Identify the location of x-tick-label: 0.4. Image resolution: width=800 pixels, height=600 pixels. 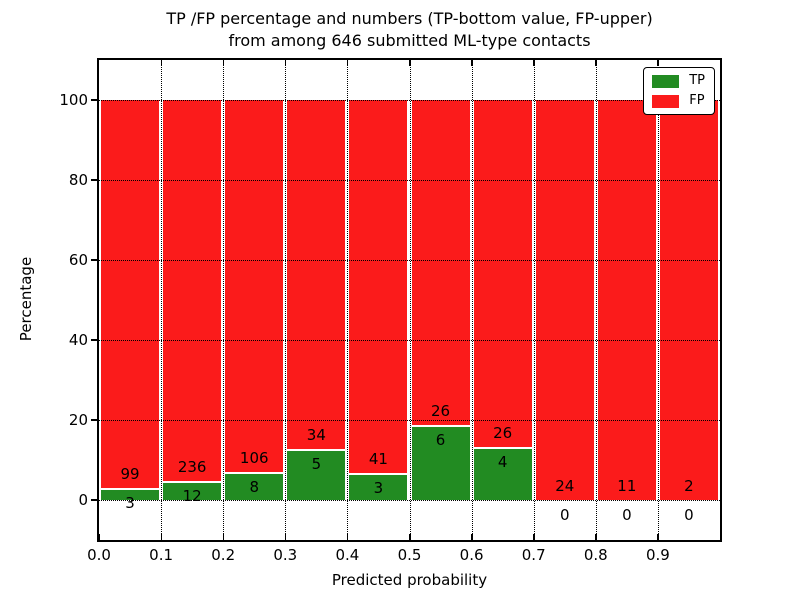
(347, 555).